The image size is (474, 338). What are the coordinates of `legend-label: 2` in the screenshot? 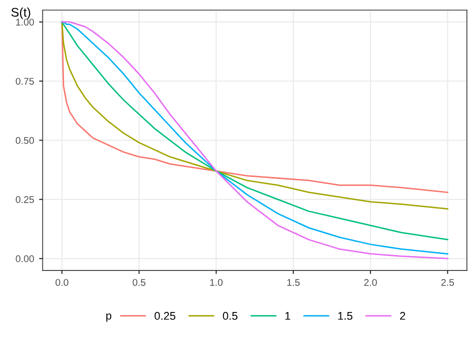 It's located at (403, 316).